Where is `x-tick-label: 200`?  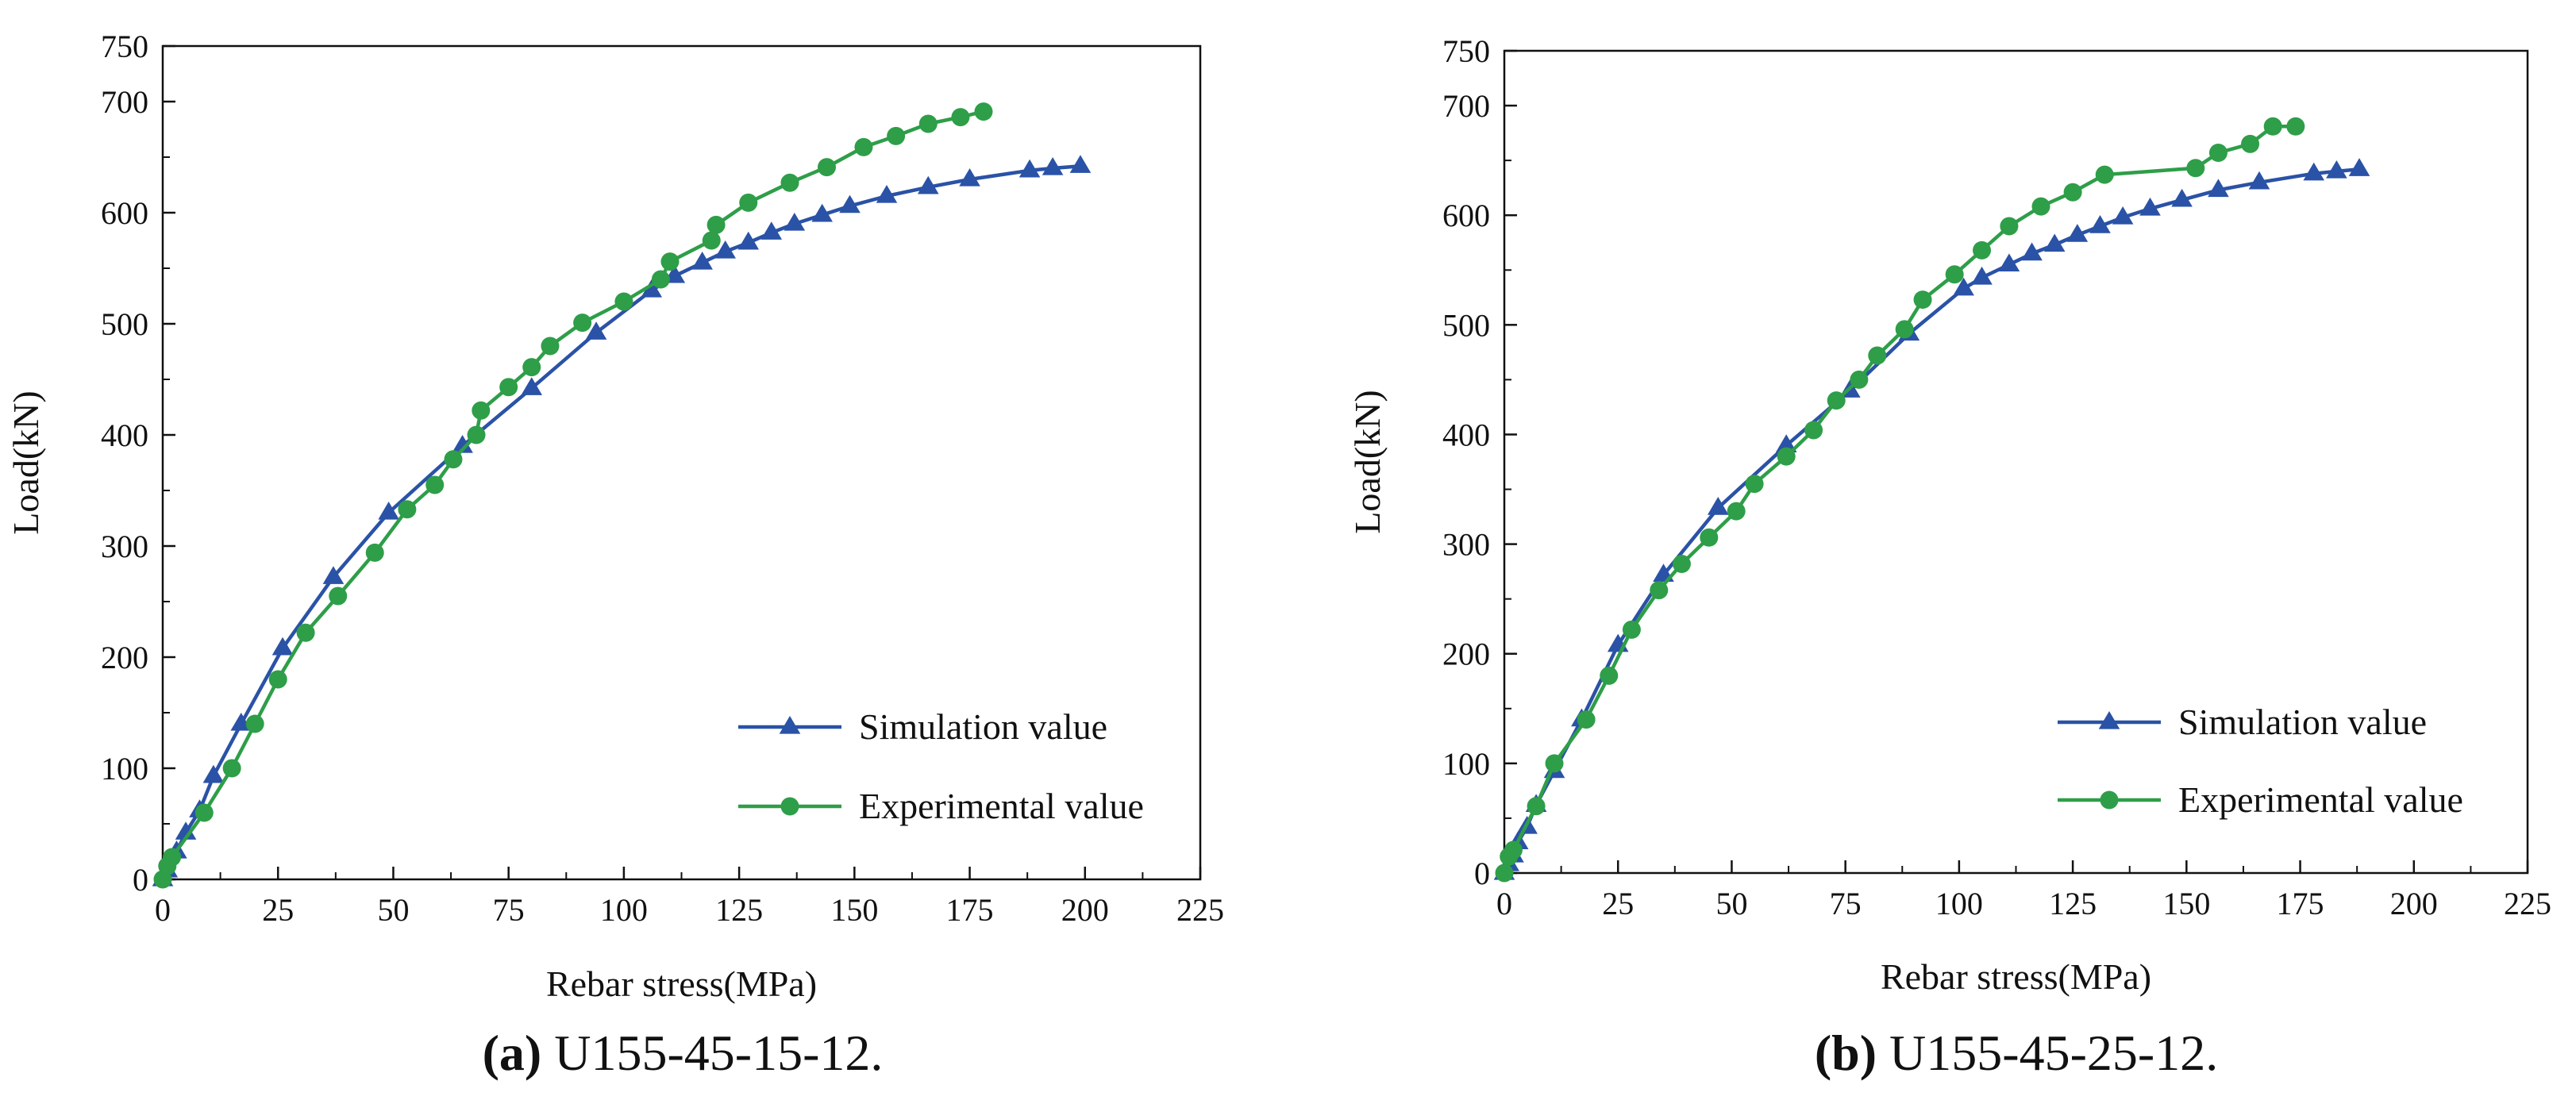
x-tick-label: 200 is located at coordinates (1085, 910).